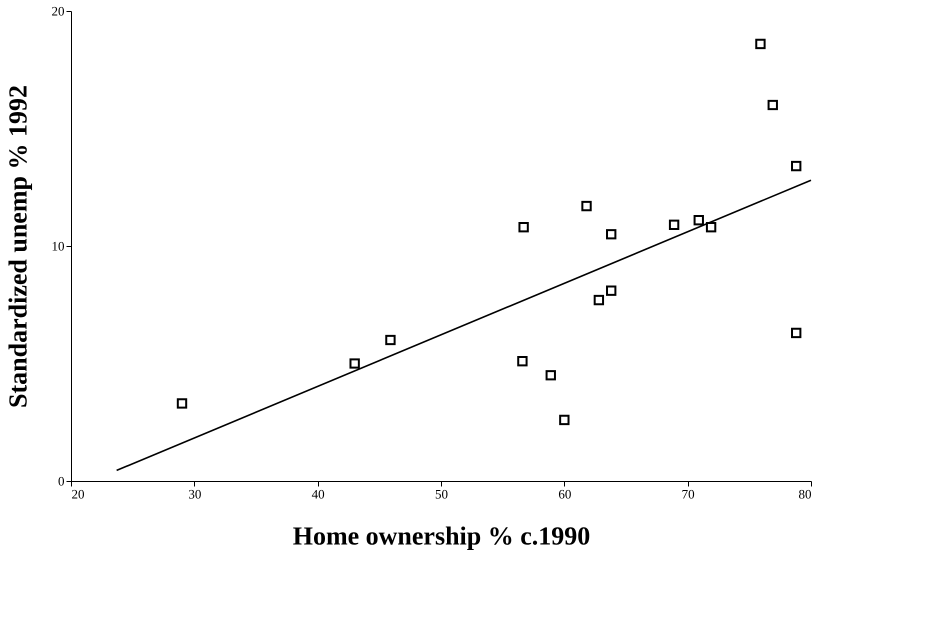 Image resolution: width=925 pixels, height=628 pixels. Describe the element at coordinates (688, 494) in the screenshot. I see `x-tick-label: 70` at that location.